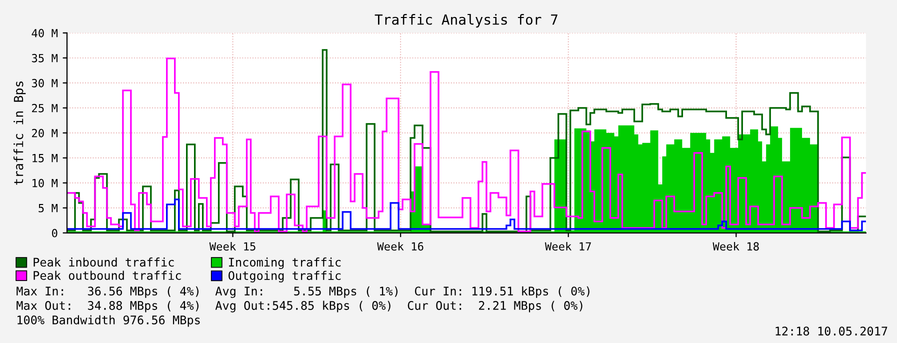  I want to click on chart-title: Traffic Analysis for 7, so click(466, 21).